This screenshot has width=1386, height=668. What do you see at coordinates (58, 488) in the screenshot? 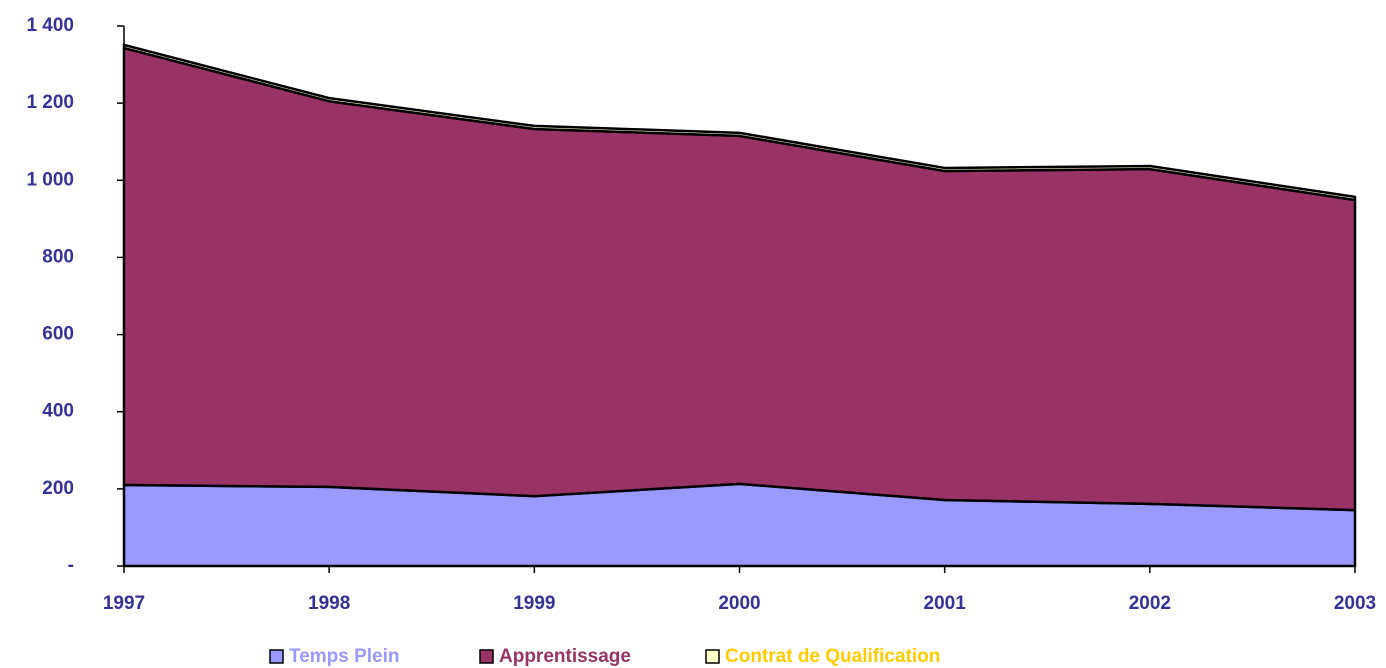
I see `y-tick-label: 200` at bounding box center [58, 488].